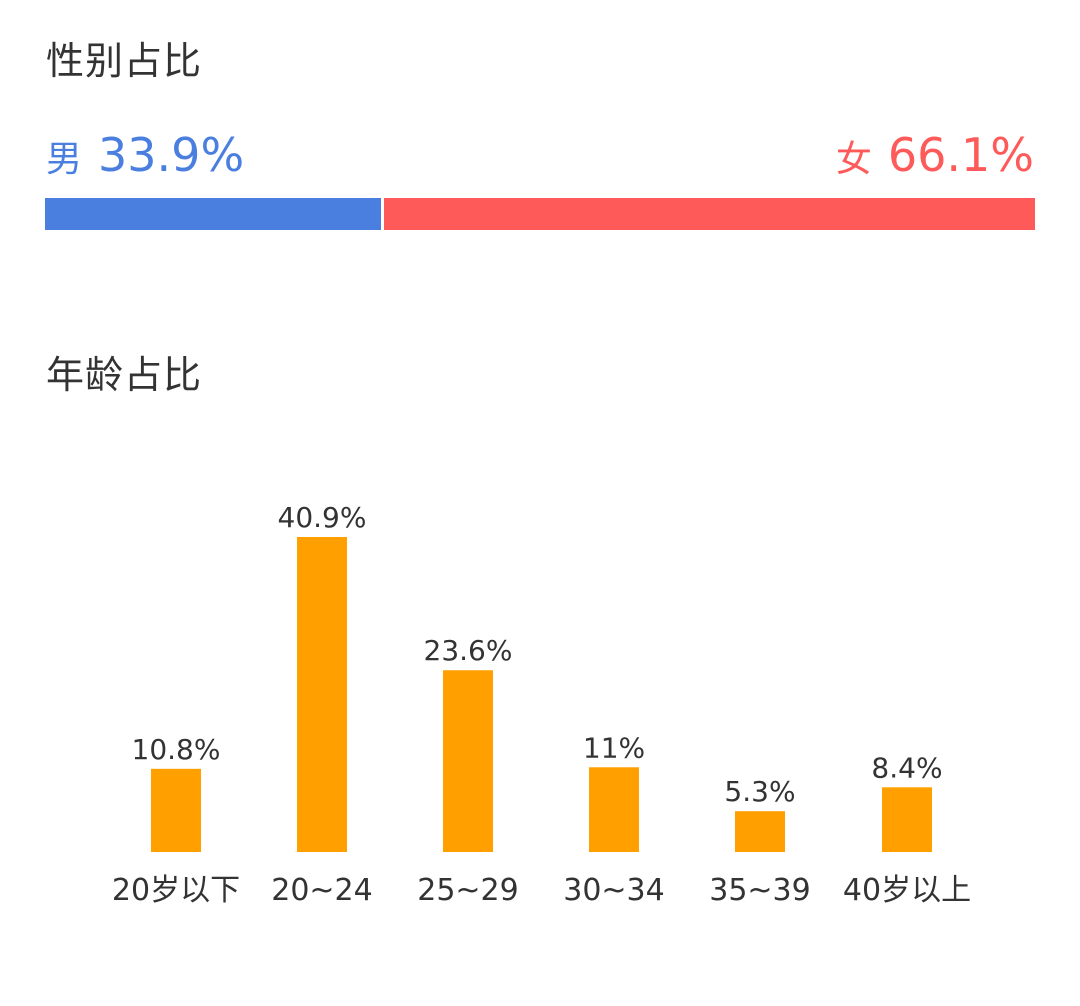 This screenshot has height=1006, width=1080. What do you see at coordinates (960, 155) in the screenshot?
I see `female-percentage: 66.1%` at bounding box center [960, 155].